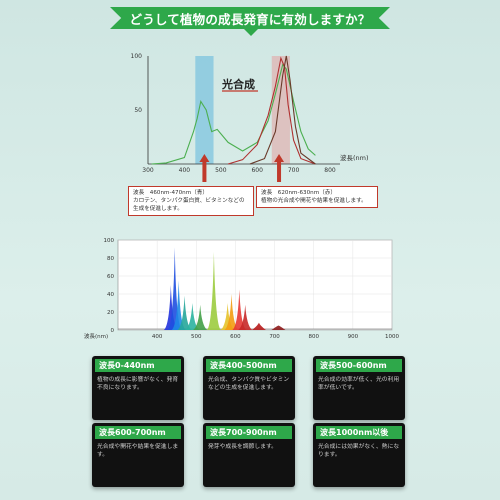 This screenshot has width=500, height=500. I want to click on red-callout: 波長 620nm-630nm（赤） 植物の光合成や開花や結果を促進します。, so click(317, 197).